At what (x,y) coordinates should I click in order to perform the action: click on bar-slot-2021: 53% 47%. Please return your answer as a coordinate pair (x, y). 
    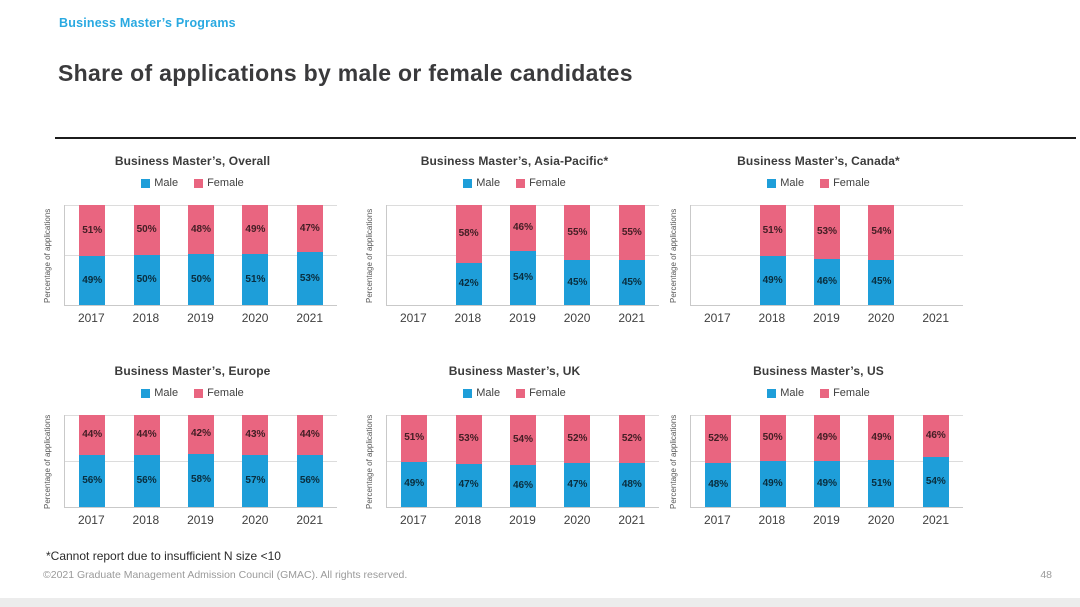
    Looking at the image, I should click on (310, 255).